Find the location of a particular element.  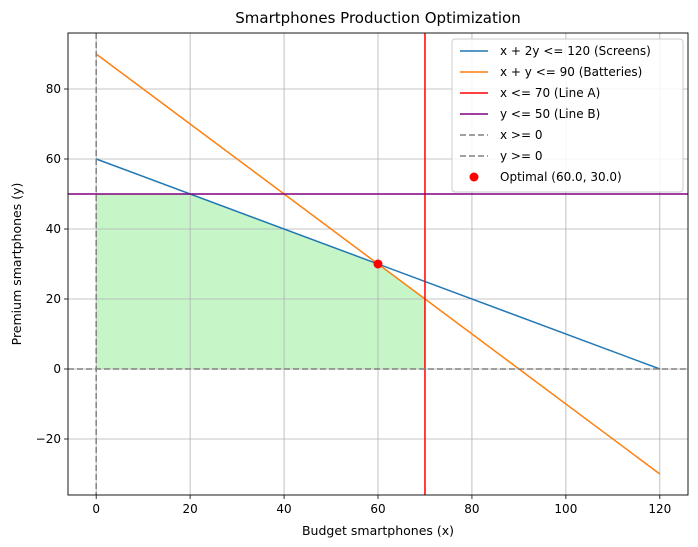

x-axis-label: Budget smartphones (x) is located at coordinates (378, 530).